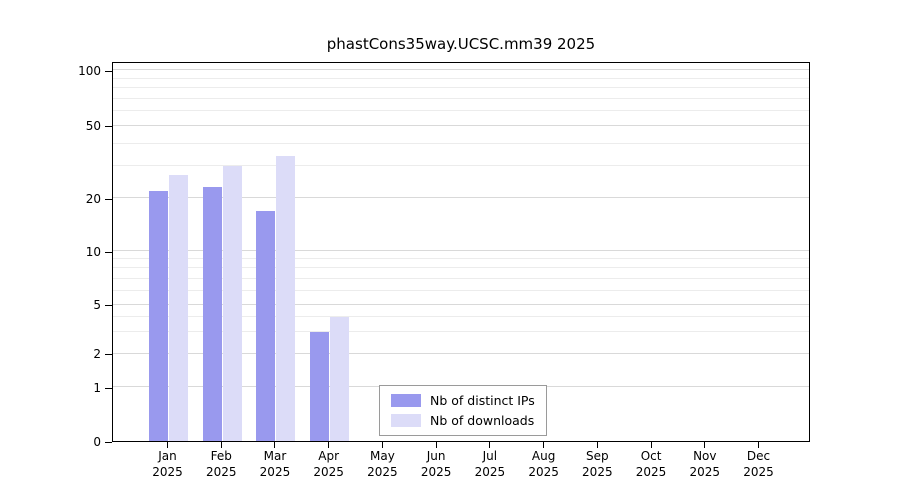 This screenshot has height=500, width=900. What do you see at coordinates (705, 464) in the screenshot?
I see `x-tick-label: Nov 2025` at bounding box center [705, 464].